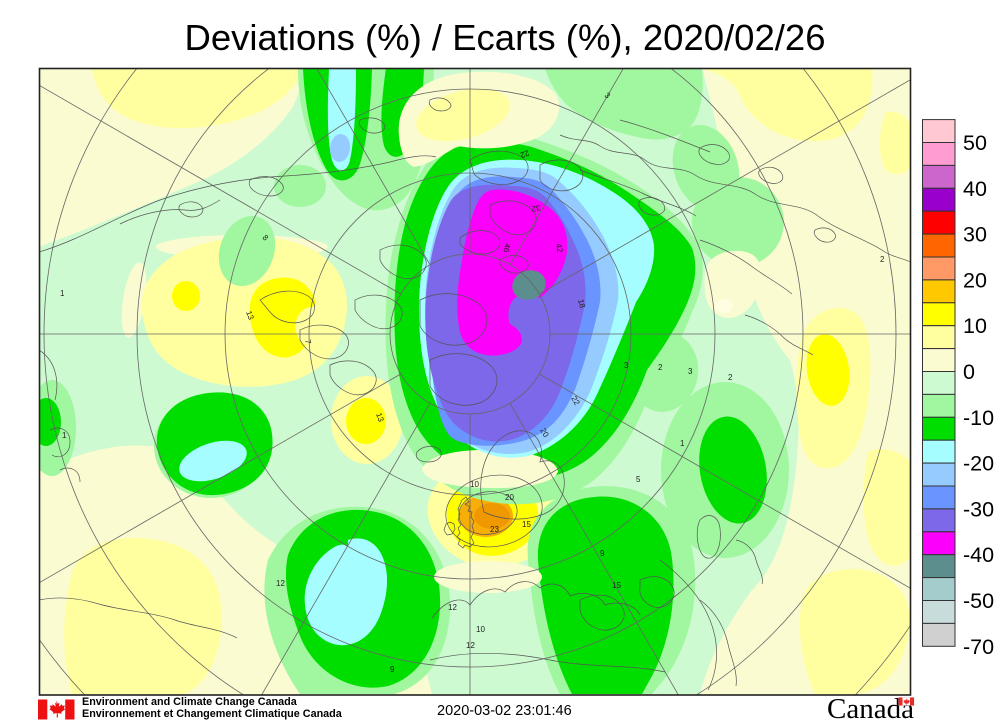 The image size is (1000, 726). Describe the element at coordinates (978, 464) in the screenshot. I see `svg-text: -20` at that location.